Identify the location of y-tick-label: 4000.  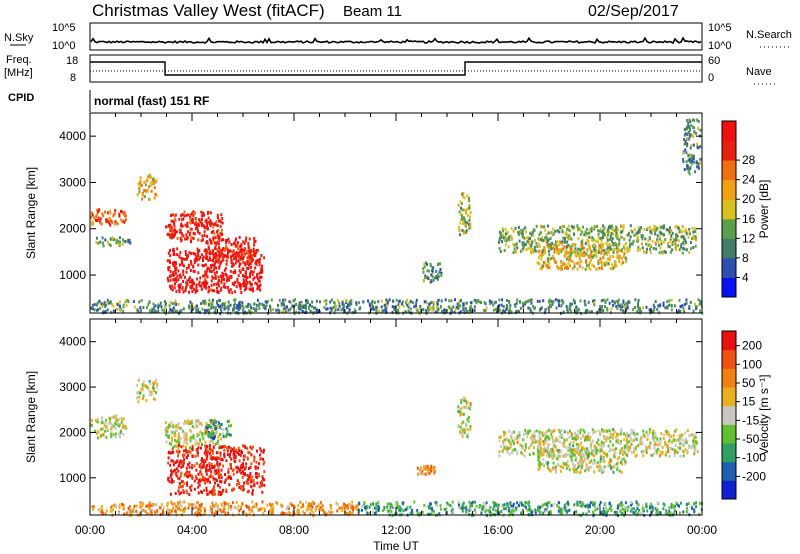
(72, 136).